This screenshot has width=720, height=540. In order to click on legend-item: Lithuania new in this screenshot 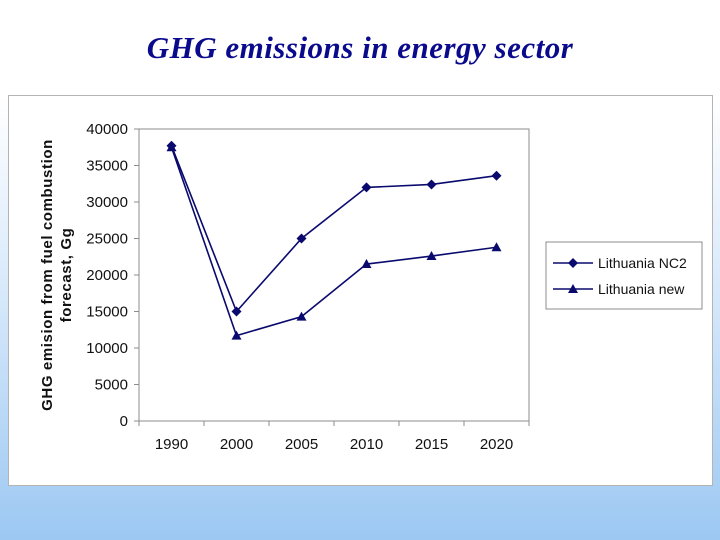, I will do `click(619, 289)`.